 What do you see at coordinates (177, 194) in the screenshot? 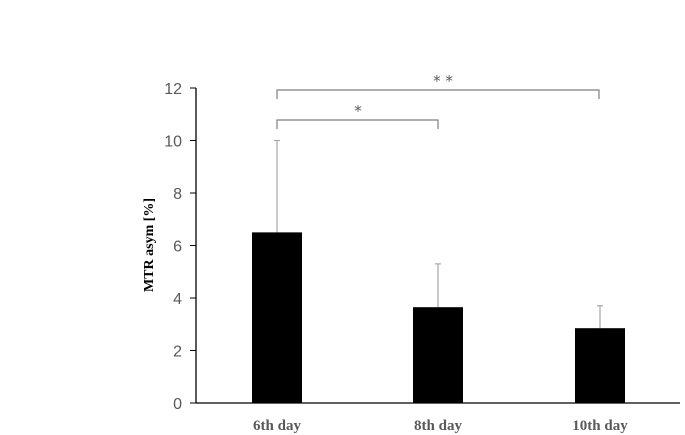
I see `y-tick-label: 8` at bounding box center [177, 194].